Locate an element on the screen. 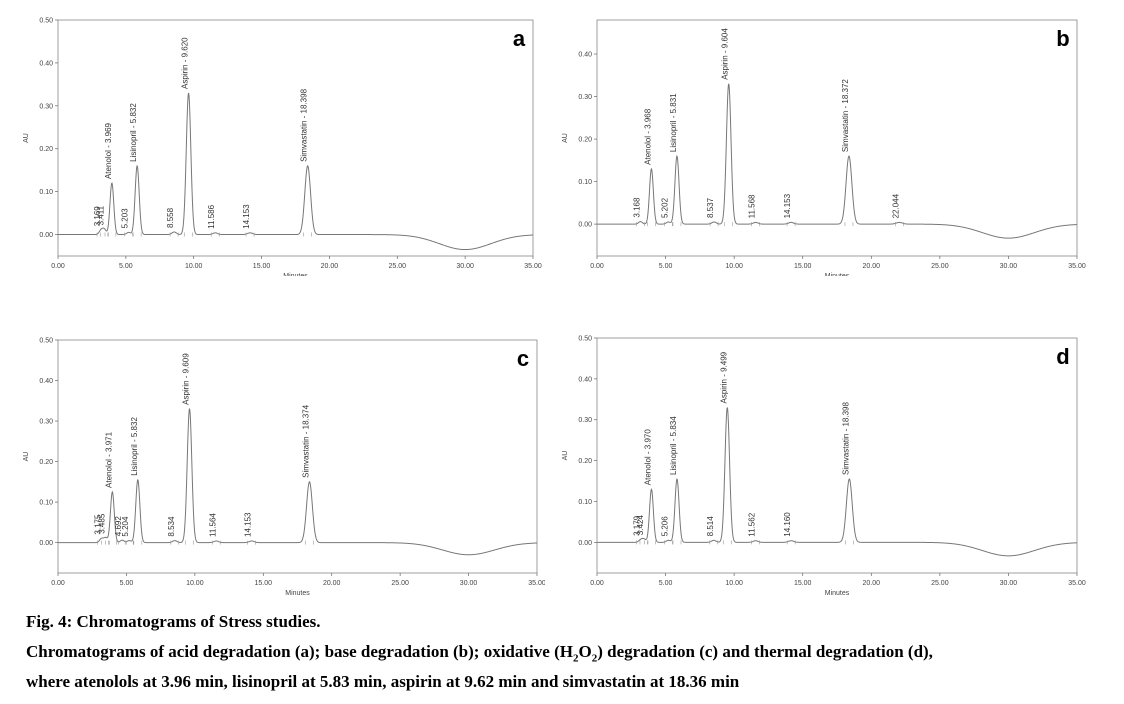 The height and width of the screenshot is (704, 1124). peak-label: 11.562 is located at coordinates (752, 524).